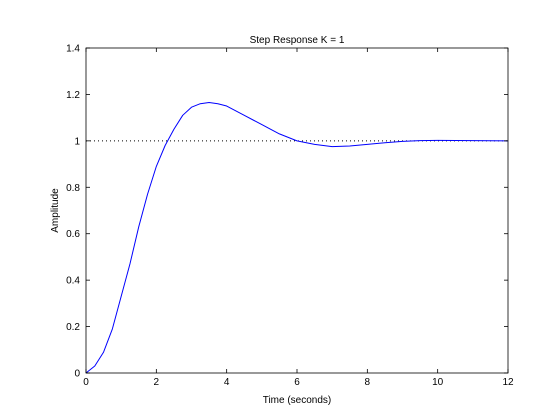 This screenshot has height=419, width=560. Describe the element at coordinates (297, 400) in the screenshot. I see `x-axis-label: Time (seconds)` at that location.